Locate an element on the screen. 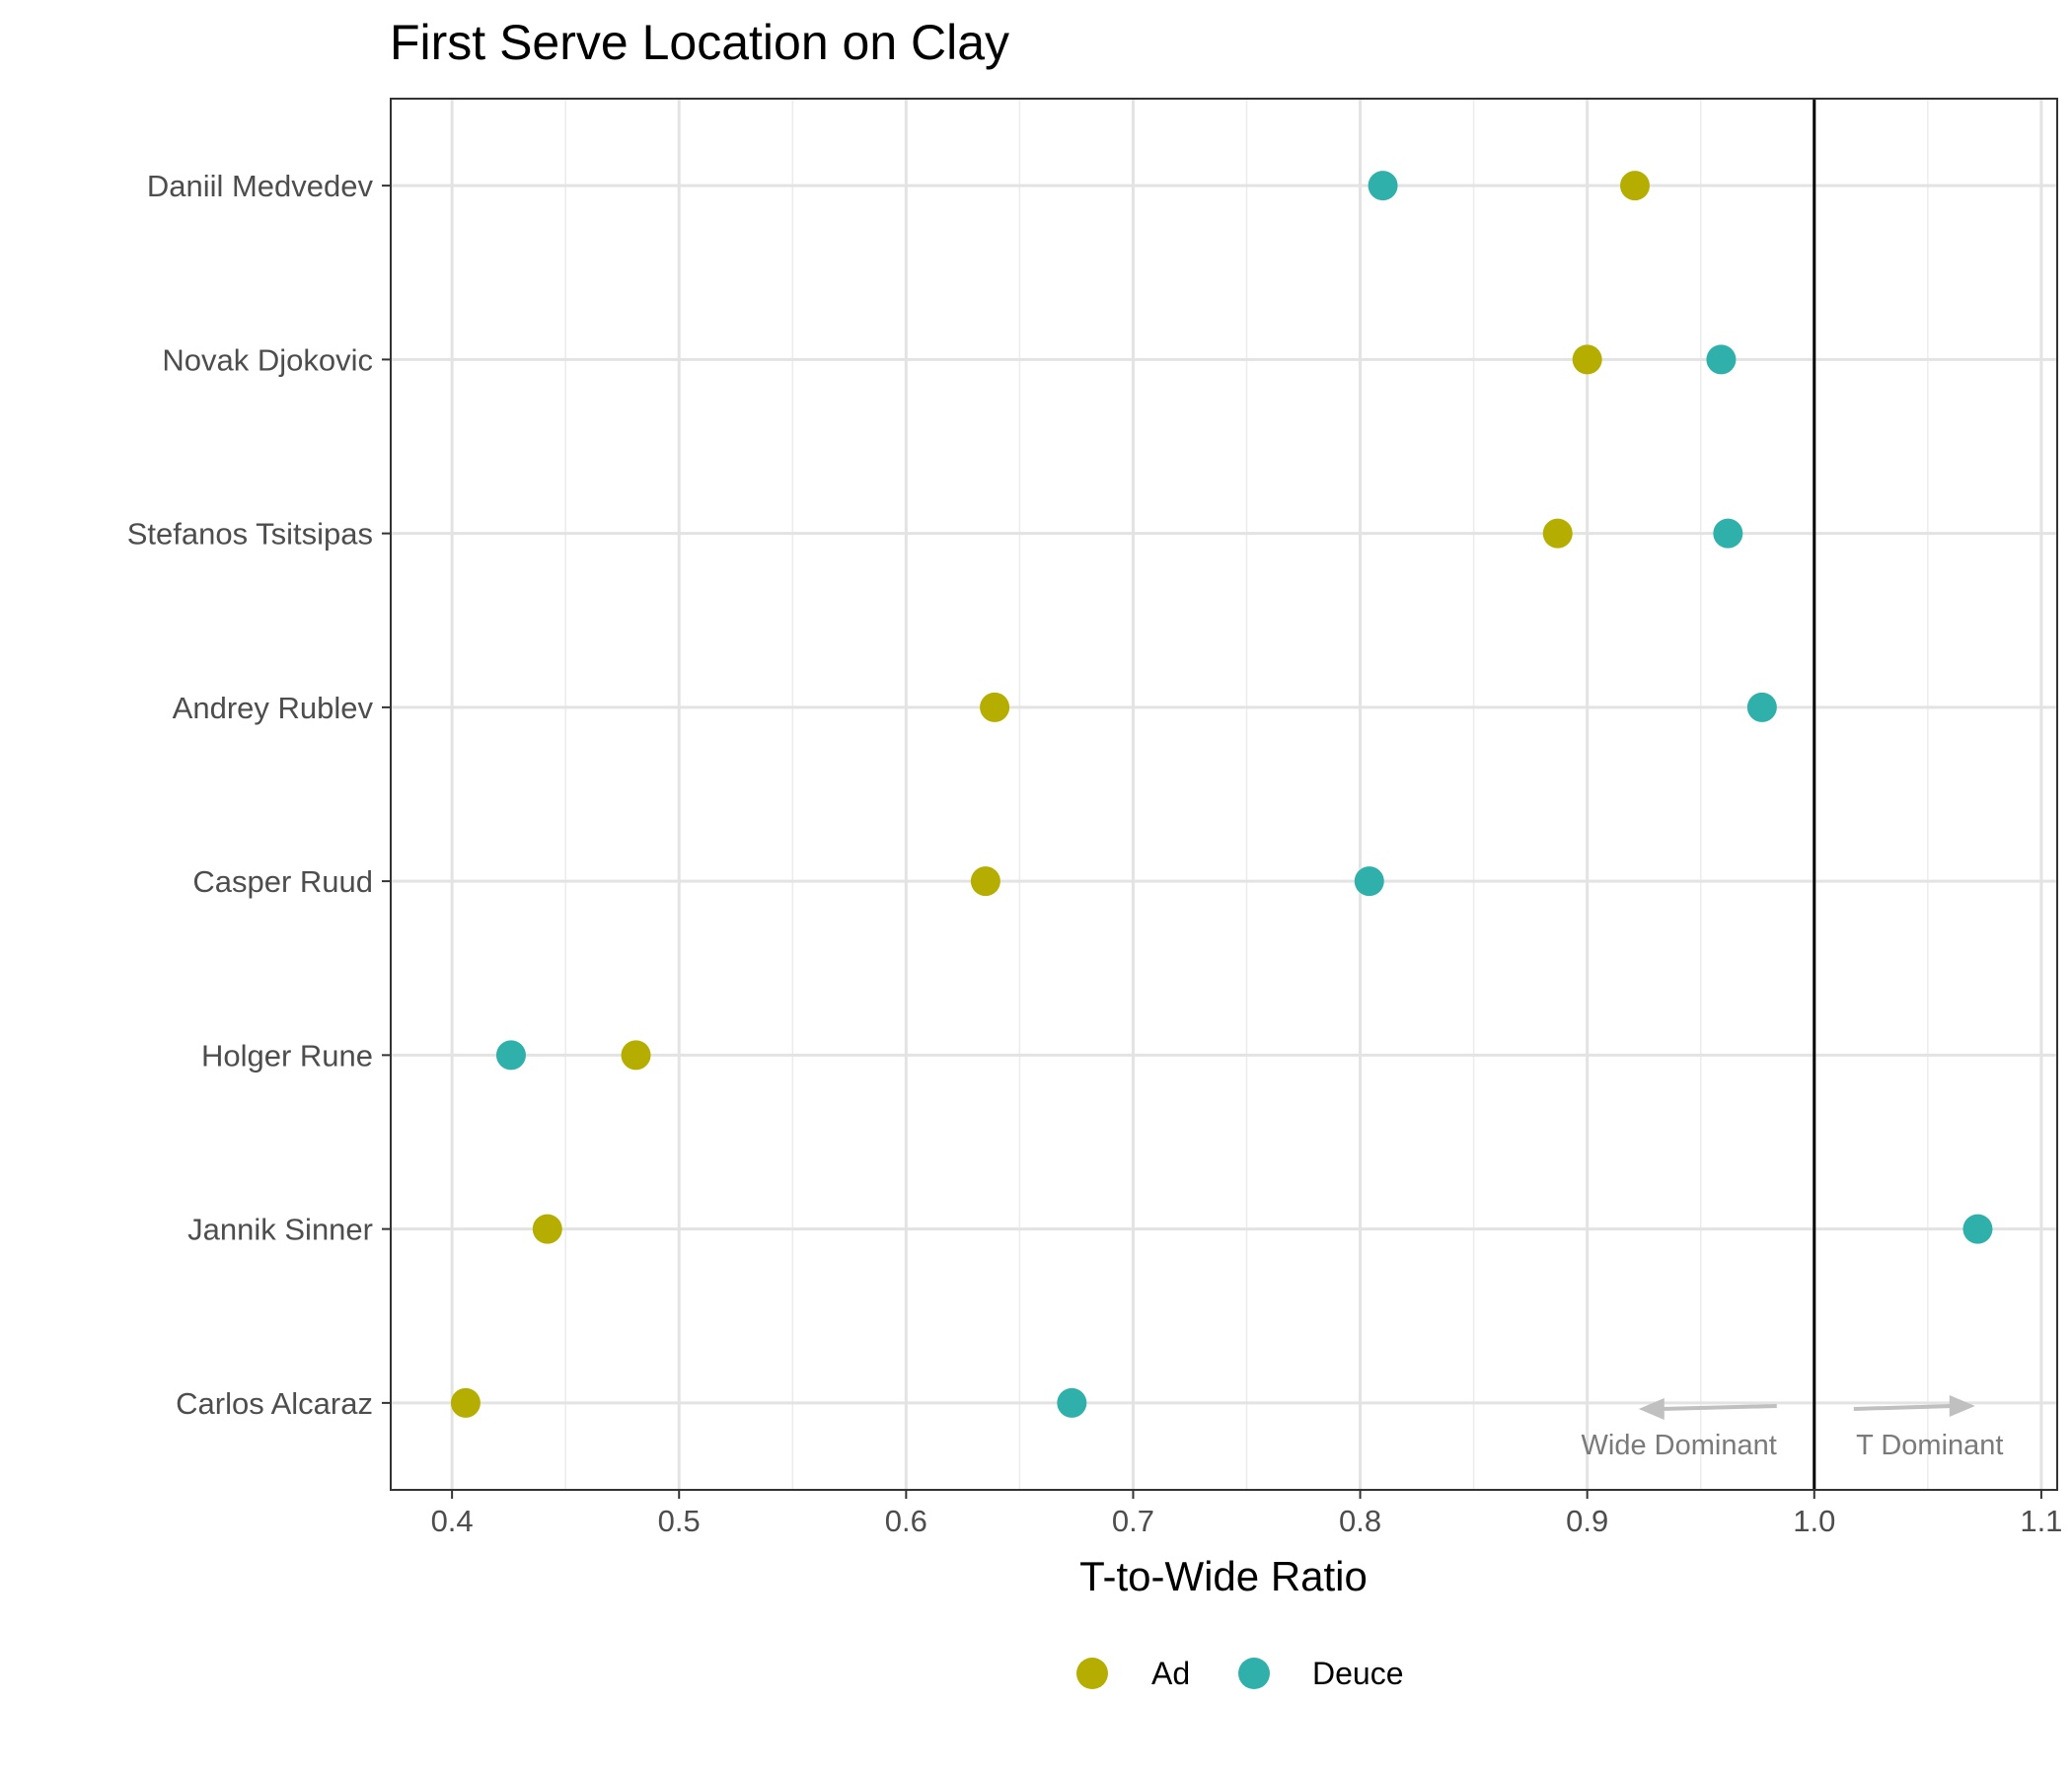 This screenshot has width=2072, height=1776. point-ad-stefanos-tsitsipas is located at coordinates (1558, 533).